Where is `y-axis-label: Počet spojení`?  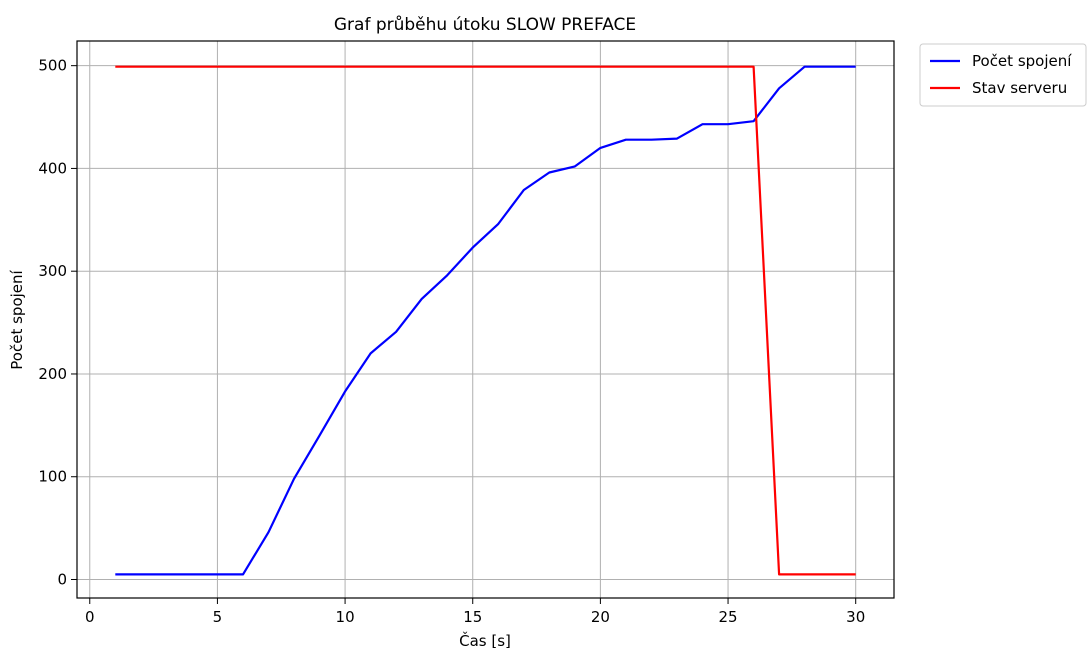
y-axis-label: Počet spojení is located at coordinates (17, 319).